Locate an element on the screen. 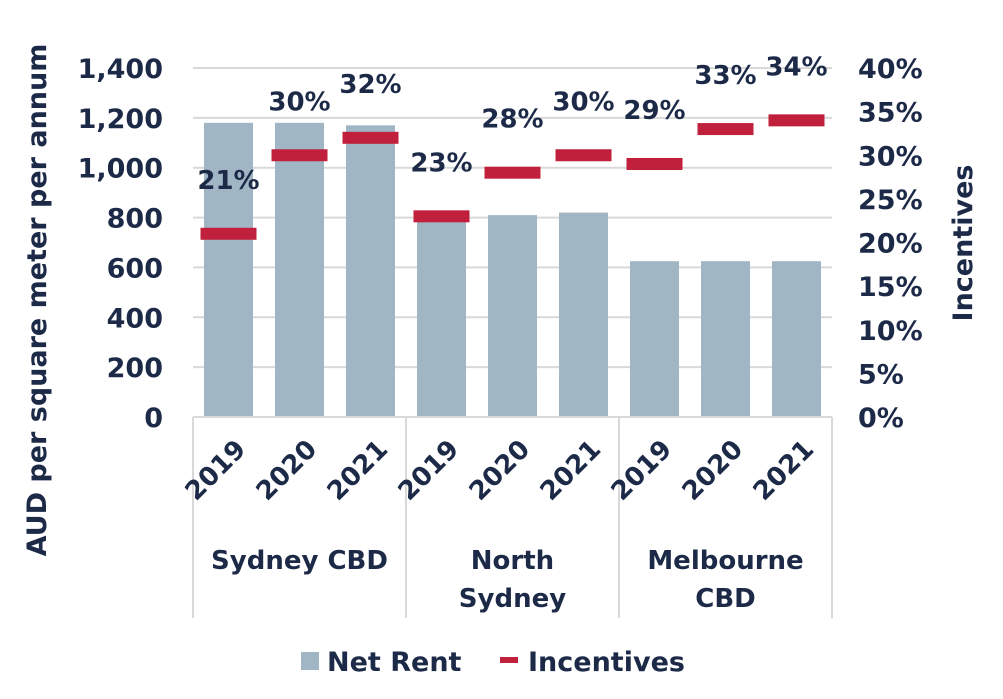 This screenshot has width=1003, height=699. y2-tick-label: 15% is located at coordinates (890, 287).